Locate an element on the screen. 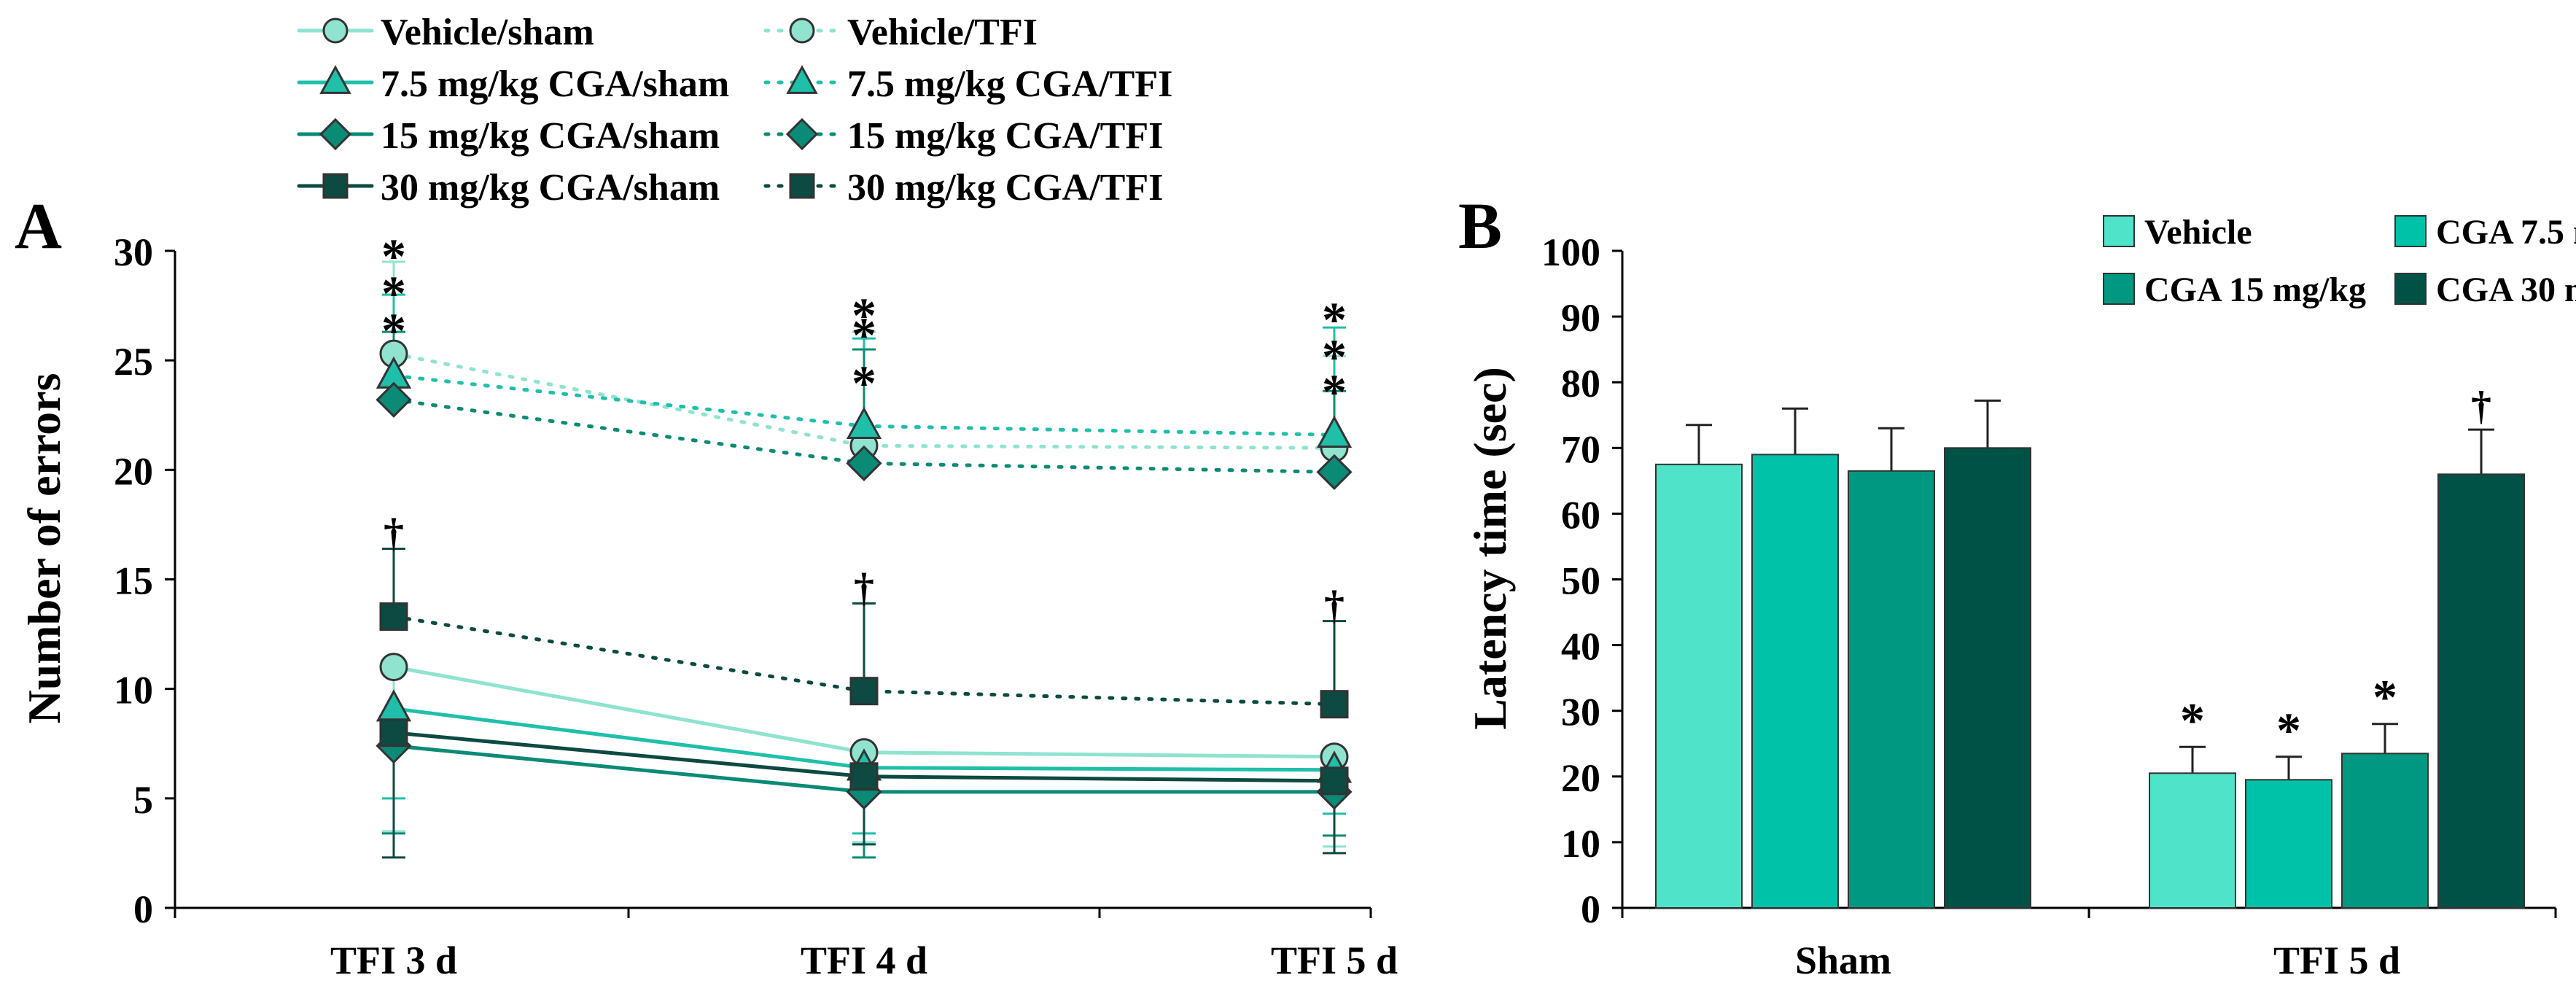 This screenshot has width=2576, height=983. legend-label: 15 mg/kg CGA/sham is located at coordinates (550, 136).